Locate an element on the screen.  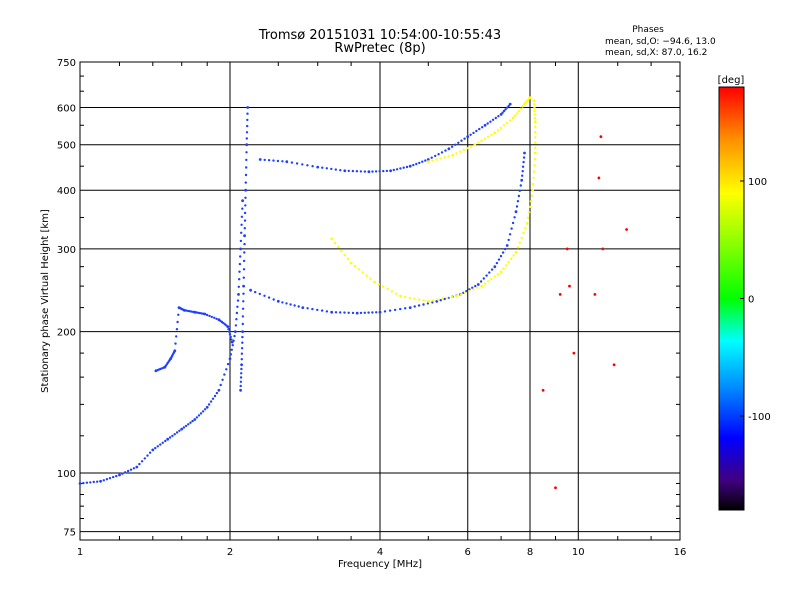
y-tick-label: 600 is located at coordinates (66, 109).